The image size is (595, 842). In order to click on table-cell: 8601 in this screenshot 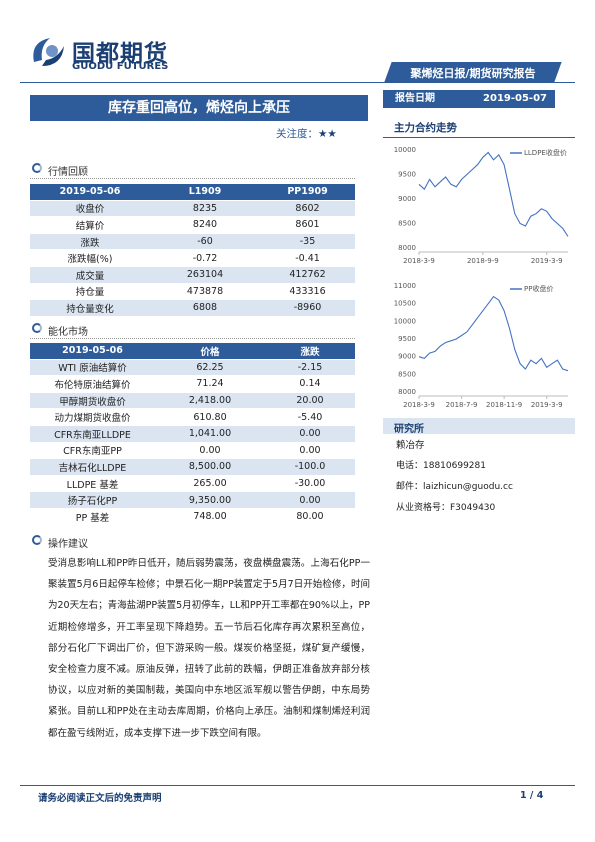, I will do `click(307, 225)`.